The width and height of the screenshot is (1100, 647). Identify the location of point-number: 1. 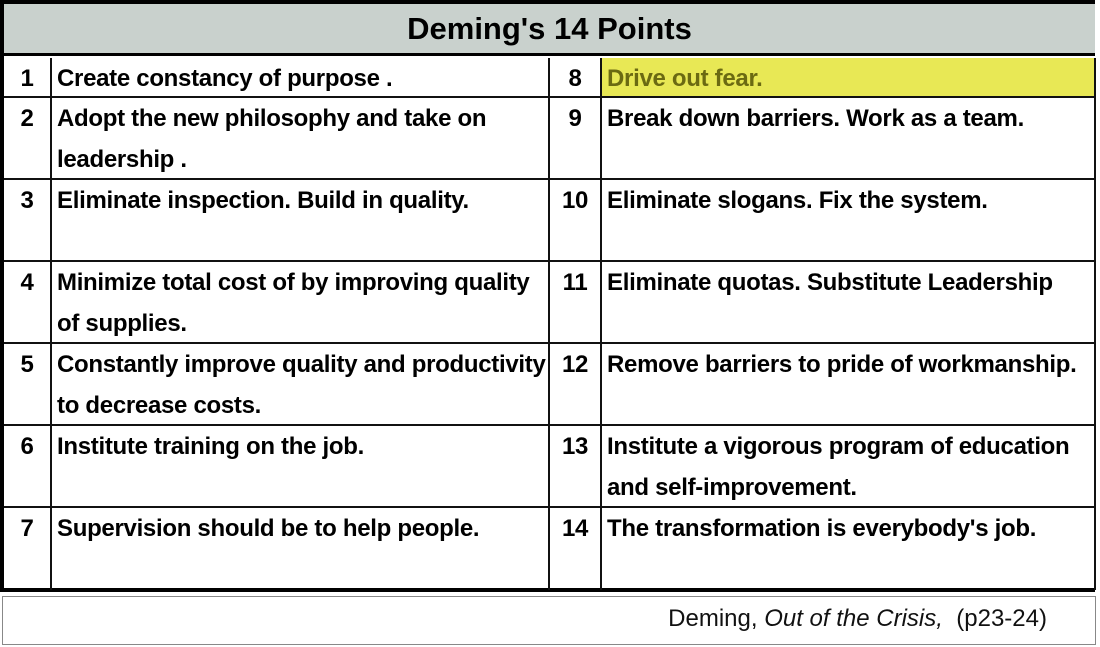
(28, 78).